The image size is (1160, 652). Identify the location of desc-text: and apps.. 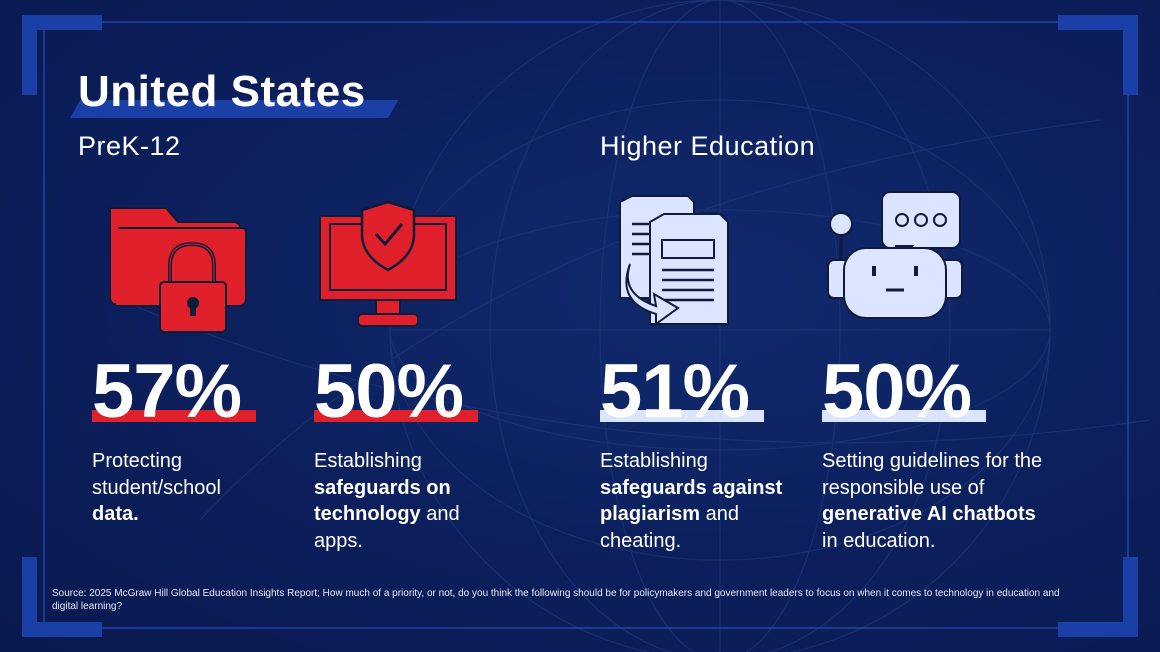
(387, 527).